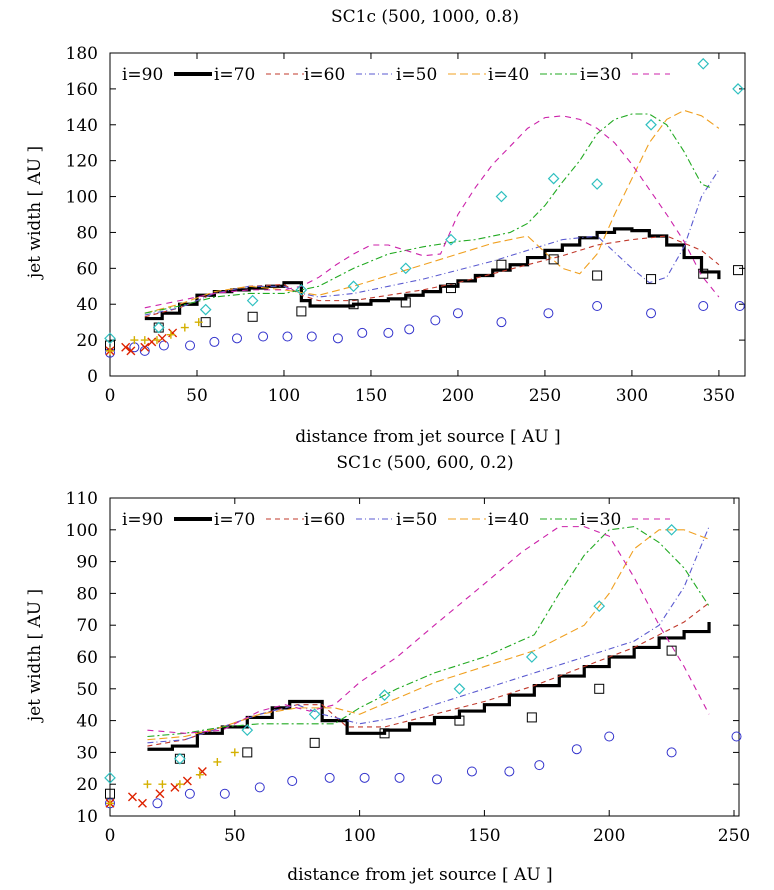 The width and height of the screenshot is (774, 890). Describe the element at coordinates (87, 785) in the screenshot. I see `y-tick-label: 20` at that location.